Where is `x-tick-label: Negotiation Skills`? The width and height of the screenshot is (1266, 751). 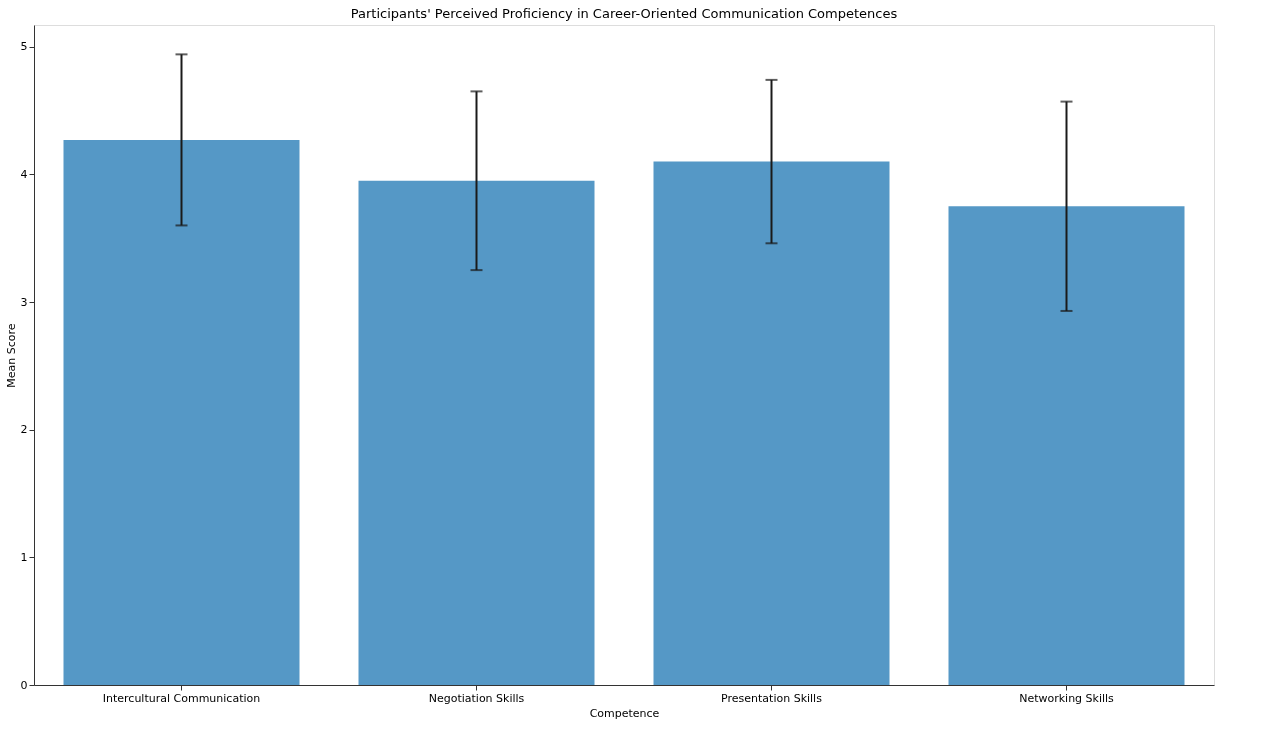 x-tick-label: Negotiation Skills is located at coordinates (476, 698).